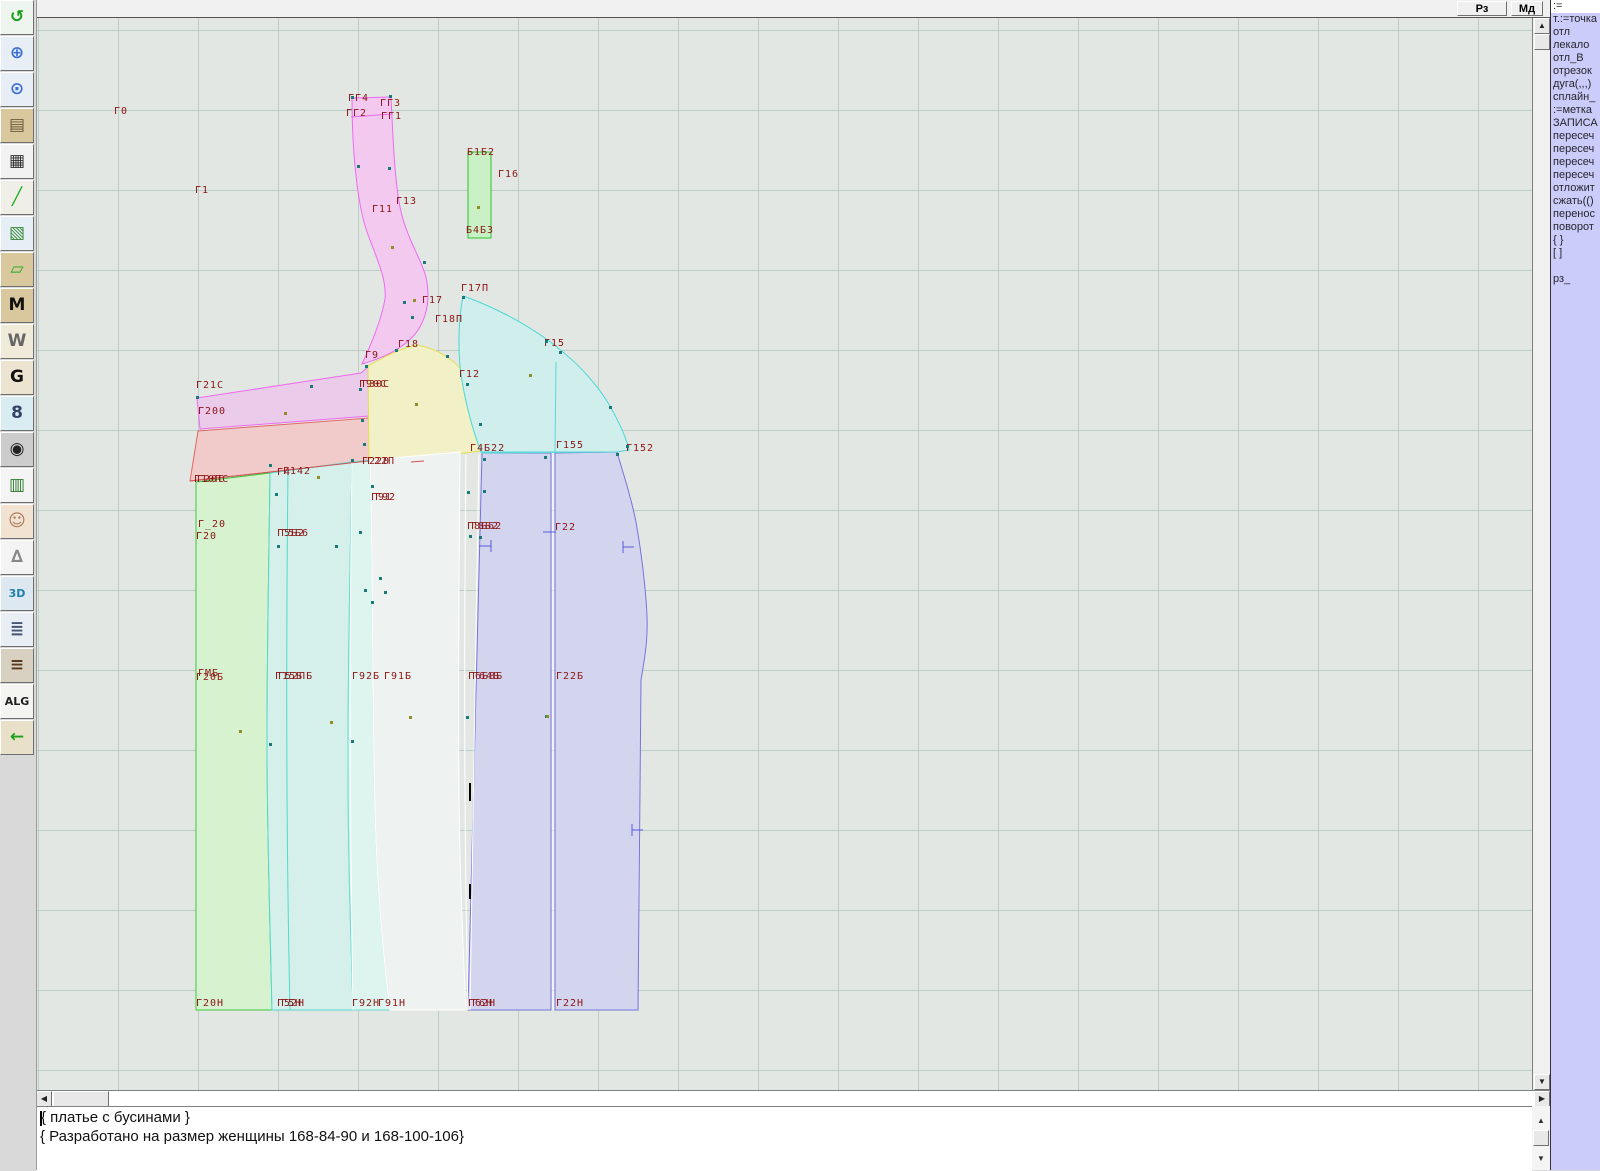 This screenshot has height=1171, width=1600. Describe the element at coordinates (366, 676) in the screenshot. I see `pattern-point-label: Г92Б` at that location.